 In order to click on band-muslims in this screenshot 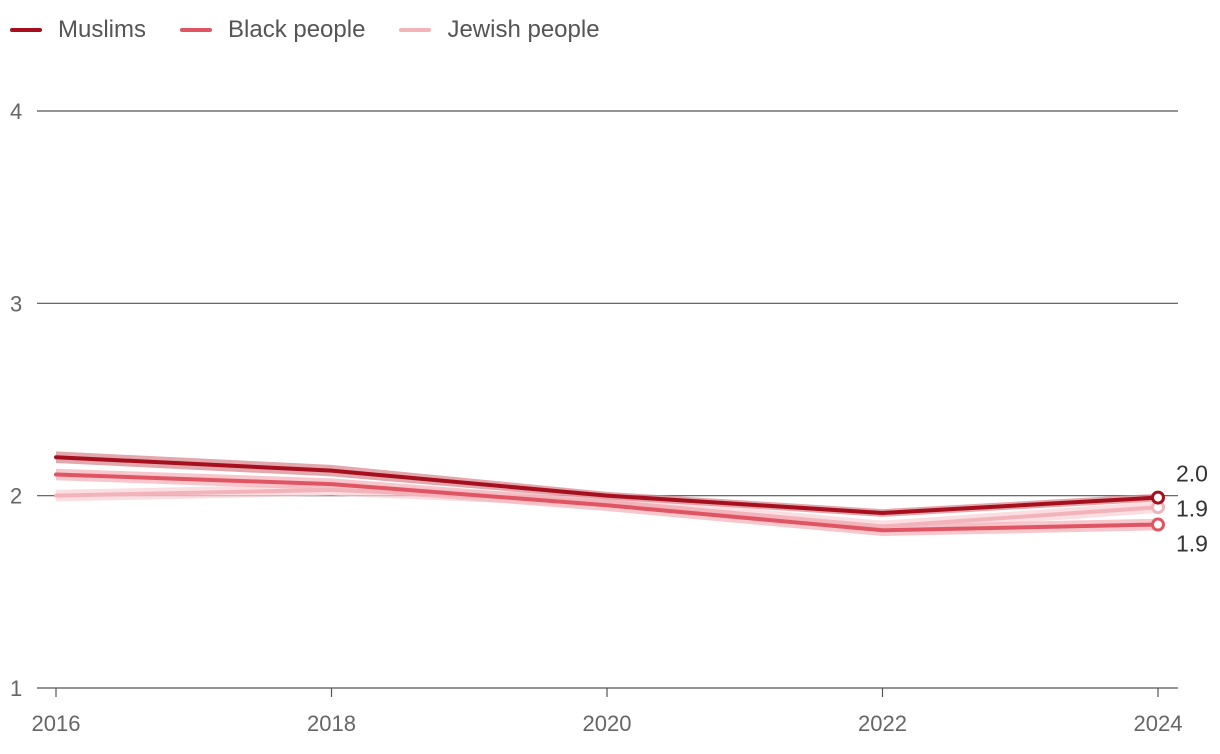, I will do `click(607, 484)`.